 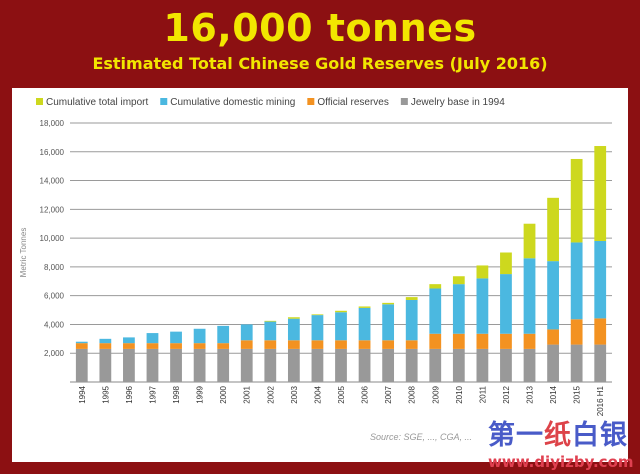 What do you see at coordinates (129, 394) in the screenshot?
I see `x-tick-label: 1996` at bounding box center [129, 394].